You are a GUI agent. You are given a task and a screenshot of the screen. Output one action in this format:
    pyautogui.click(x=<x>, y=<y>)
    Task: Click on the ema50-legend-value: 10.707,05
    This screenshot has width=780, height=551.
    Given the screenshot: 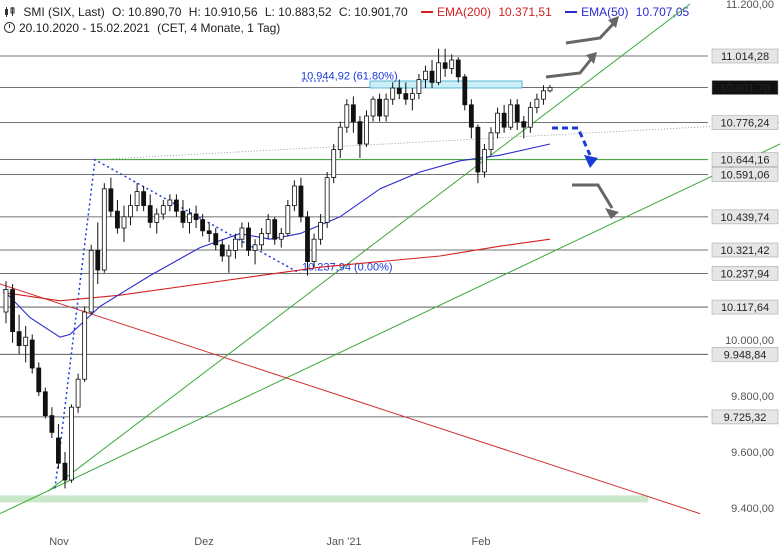 What is the action you would take?
    pyautogui.click(x=662, y=12)
    